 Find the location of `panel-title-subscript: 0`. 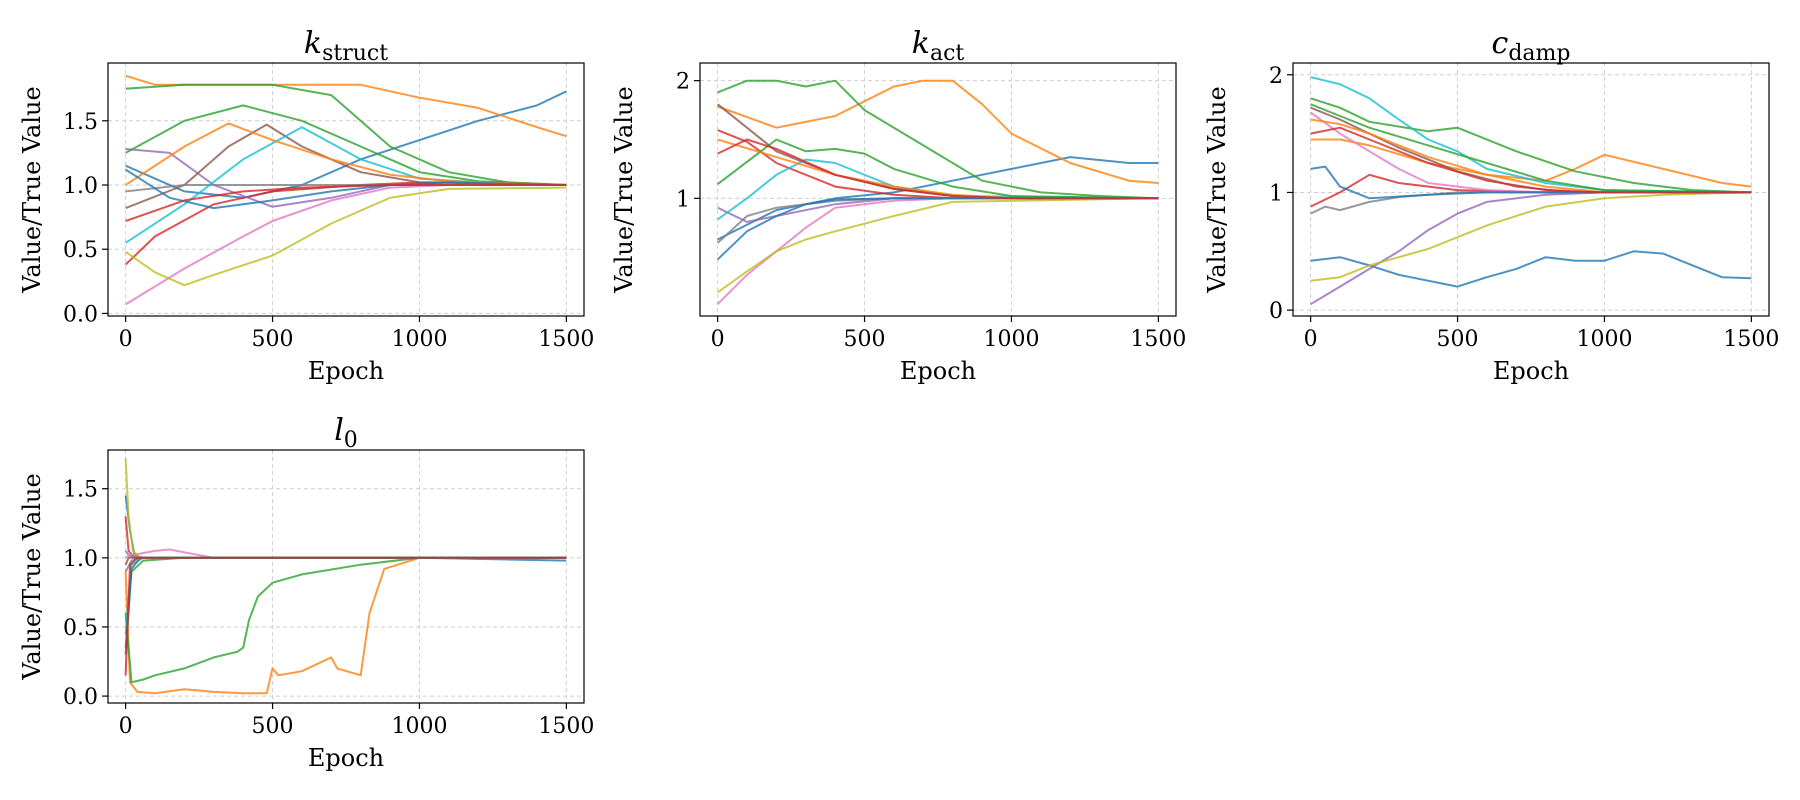

panel-title-subscript: 0 is located at coordinates (351, 440).